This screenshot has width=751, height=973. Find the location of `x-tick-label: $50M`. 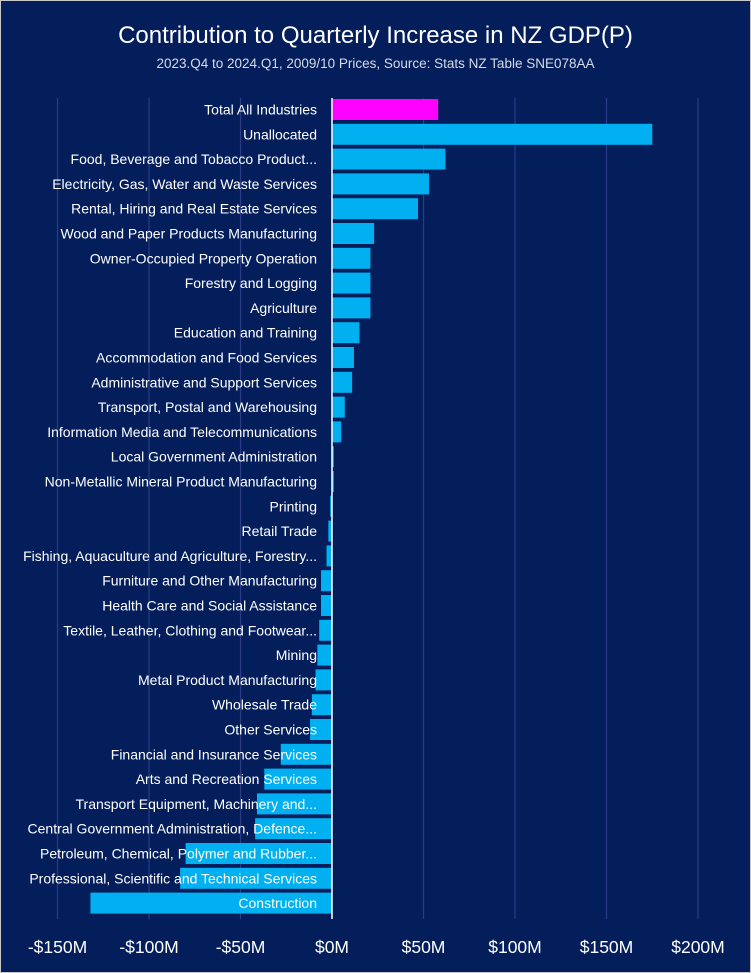

x-tick-label: $50M is located at coordinates (424, 947).